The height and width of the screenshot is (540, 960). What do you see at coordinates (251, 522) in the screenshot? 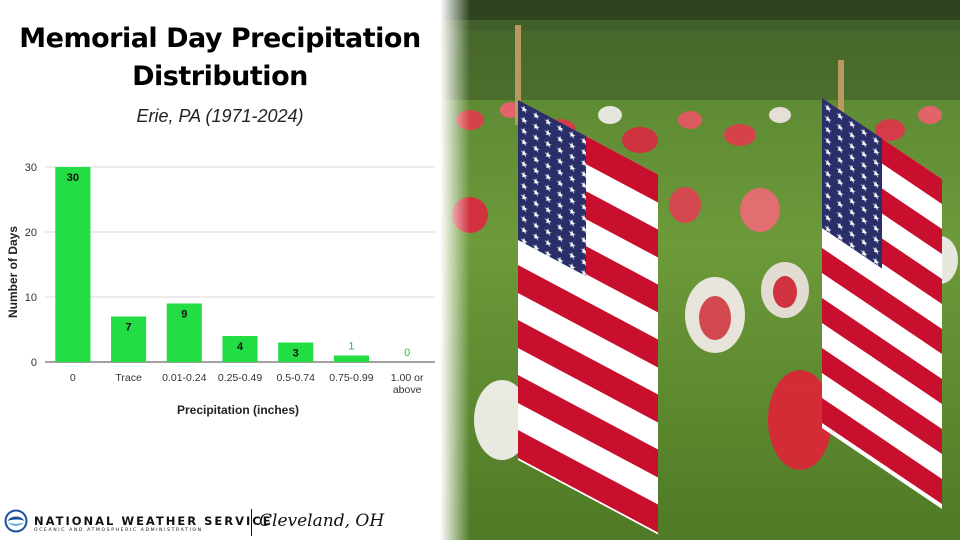
I see `footer-divider` at bounding box center [251, 522].